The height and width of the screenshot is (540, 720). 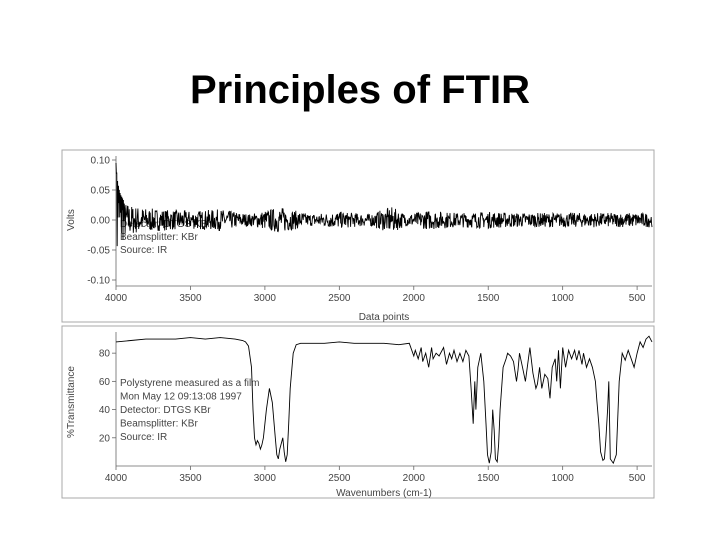 I want to click on spectrum-x-label: Wavenumbers (cm-1), so click(x=384, y=493).